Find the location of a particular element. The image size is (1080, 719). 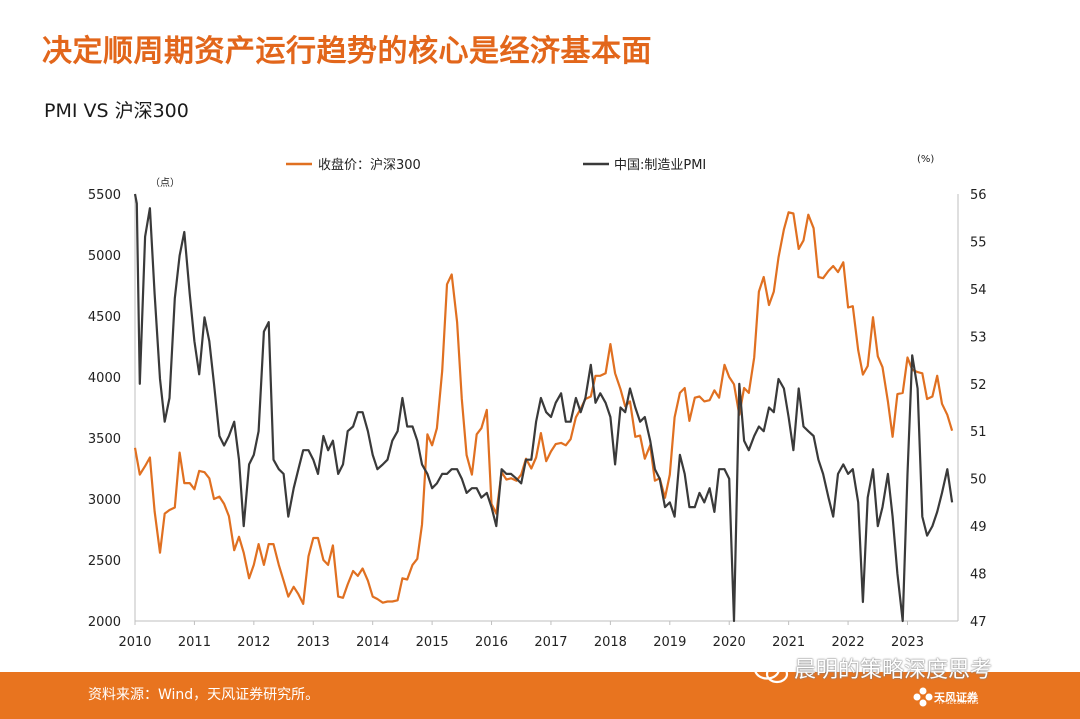

right-unit-label: (%) is located at coordinates (925, 159).